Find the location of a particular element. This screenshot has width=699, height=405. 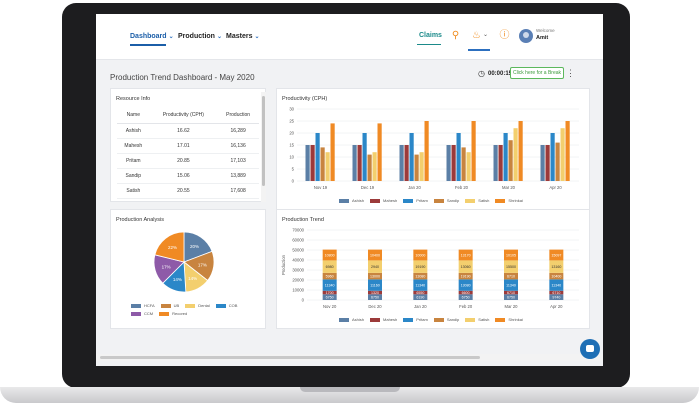

legend-item: UB is located at coordinates (169, 305).